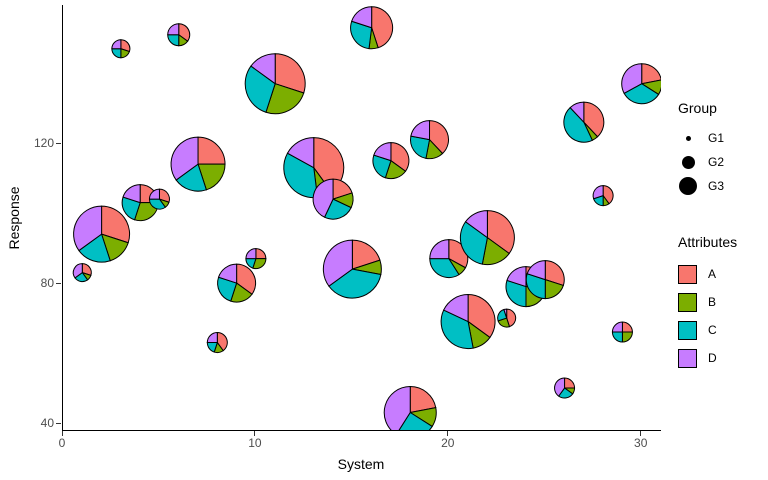  What do you see at coordinates (62, 443) in the screenshot?
I see `x-tick-label: 0` at bounding box center [62, 443].